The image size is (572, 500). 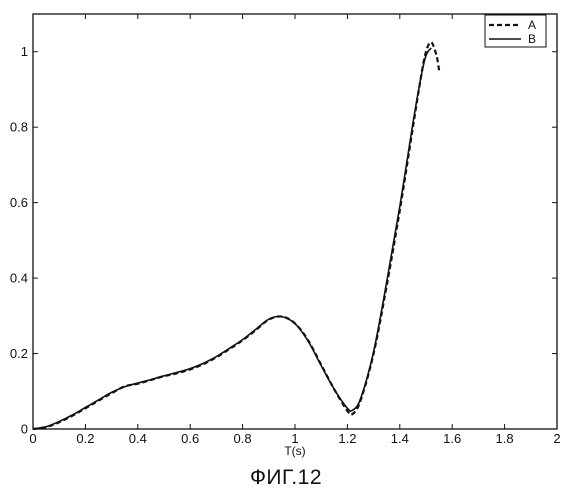 What do you see at coordinates (452, 438) in the screenshot?
I see `x-tick-label: 1.6` at bounding box center [452, 438].